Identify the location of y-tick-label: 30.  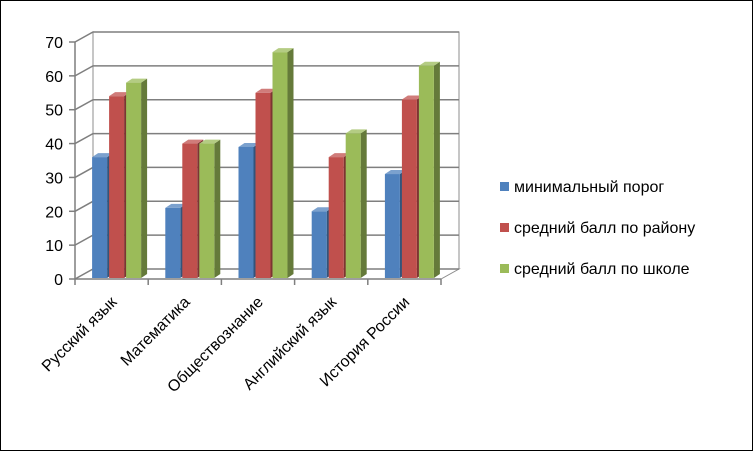
(54, 178).